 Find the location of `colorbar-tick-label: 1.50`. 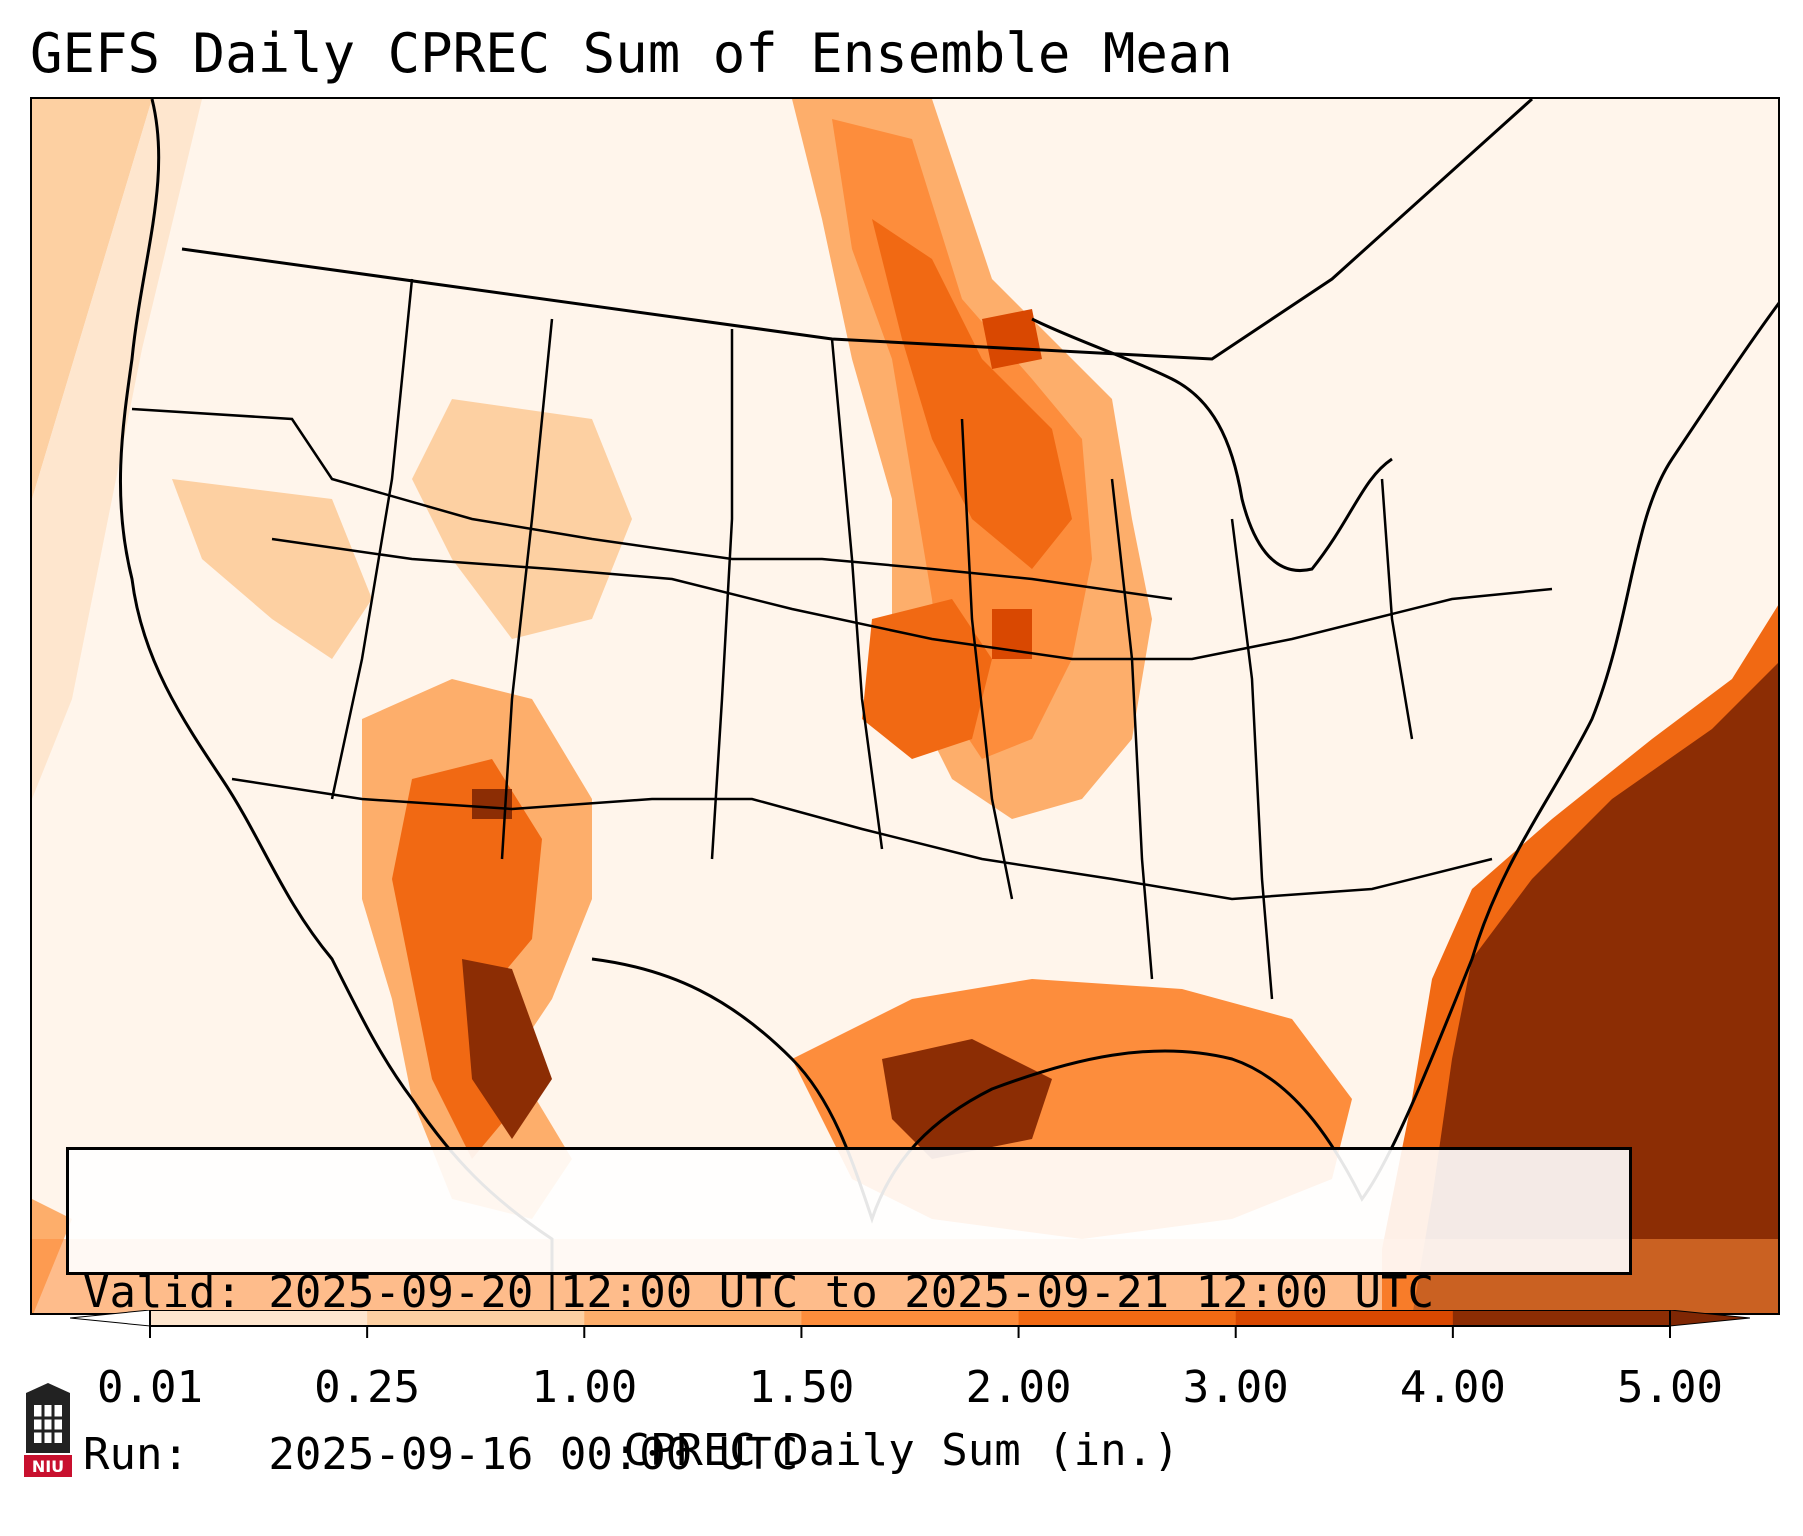

colorbar-tick-label: 1.50 is located at coordinates (801, 1387).